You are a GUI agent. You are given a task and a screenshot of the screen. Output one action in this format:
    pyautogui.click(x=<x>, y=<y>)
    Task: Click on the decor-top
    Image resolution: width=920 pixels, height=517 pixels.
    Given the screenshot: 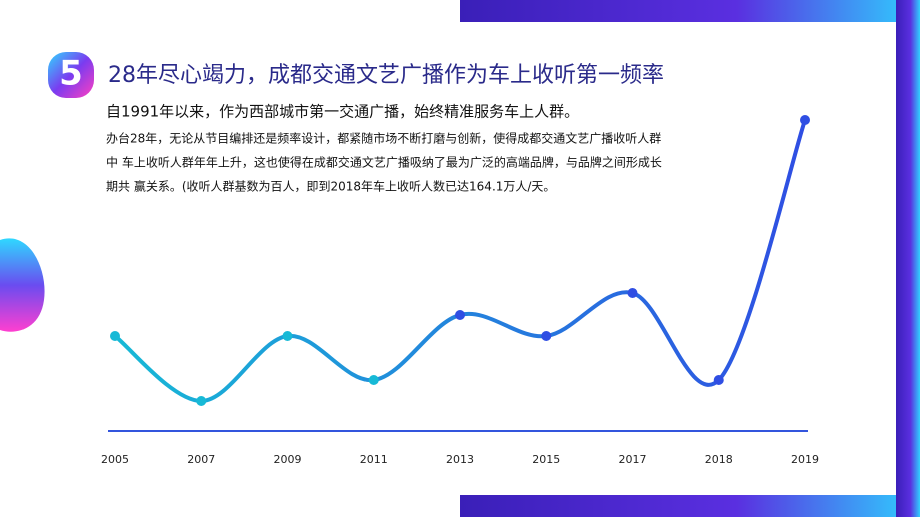 What is the action you would take?
    pyautogui.click(x=690, y=11)
    